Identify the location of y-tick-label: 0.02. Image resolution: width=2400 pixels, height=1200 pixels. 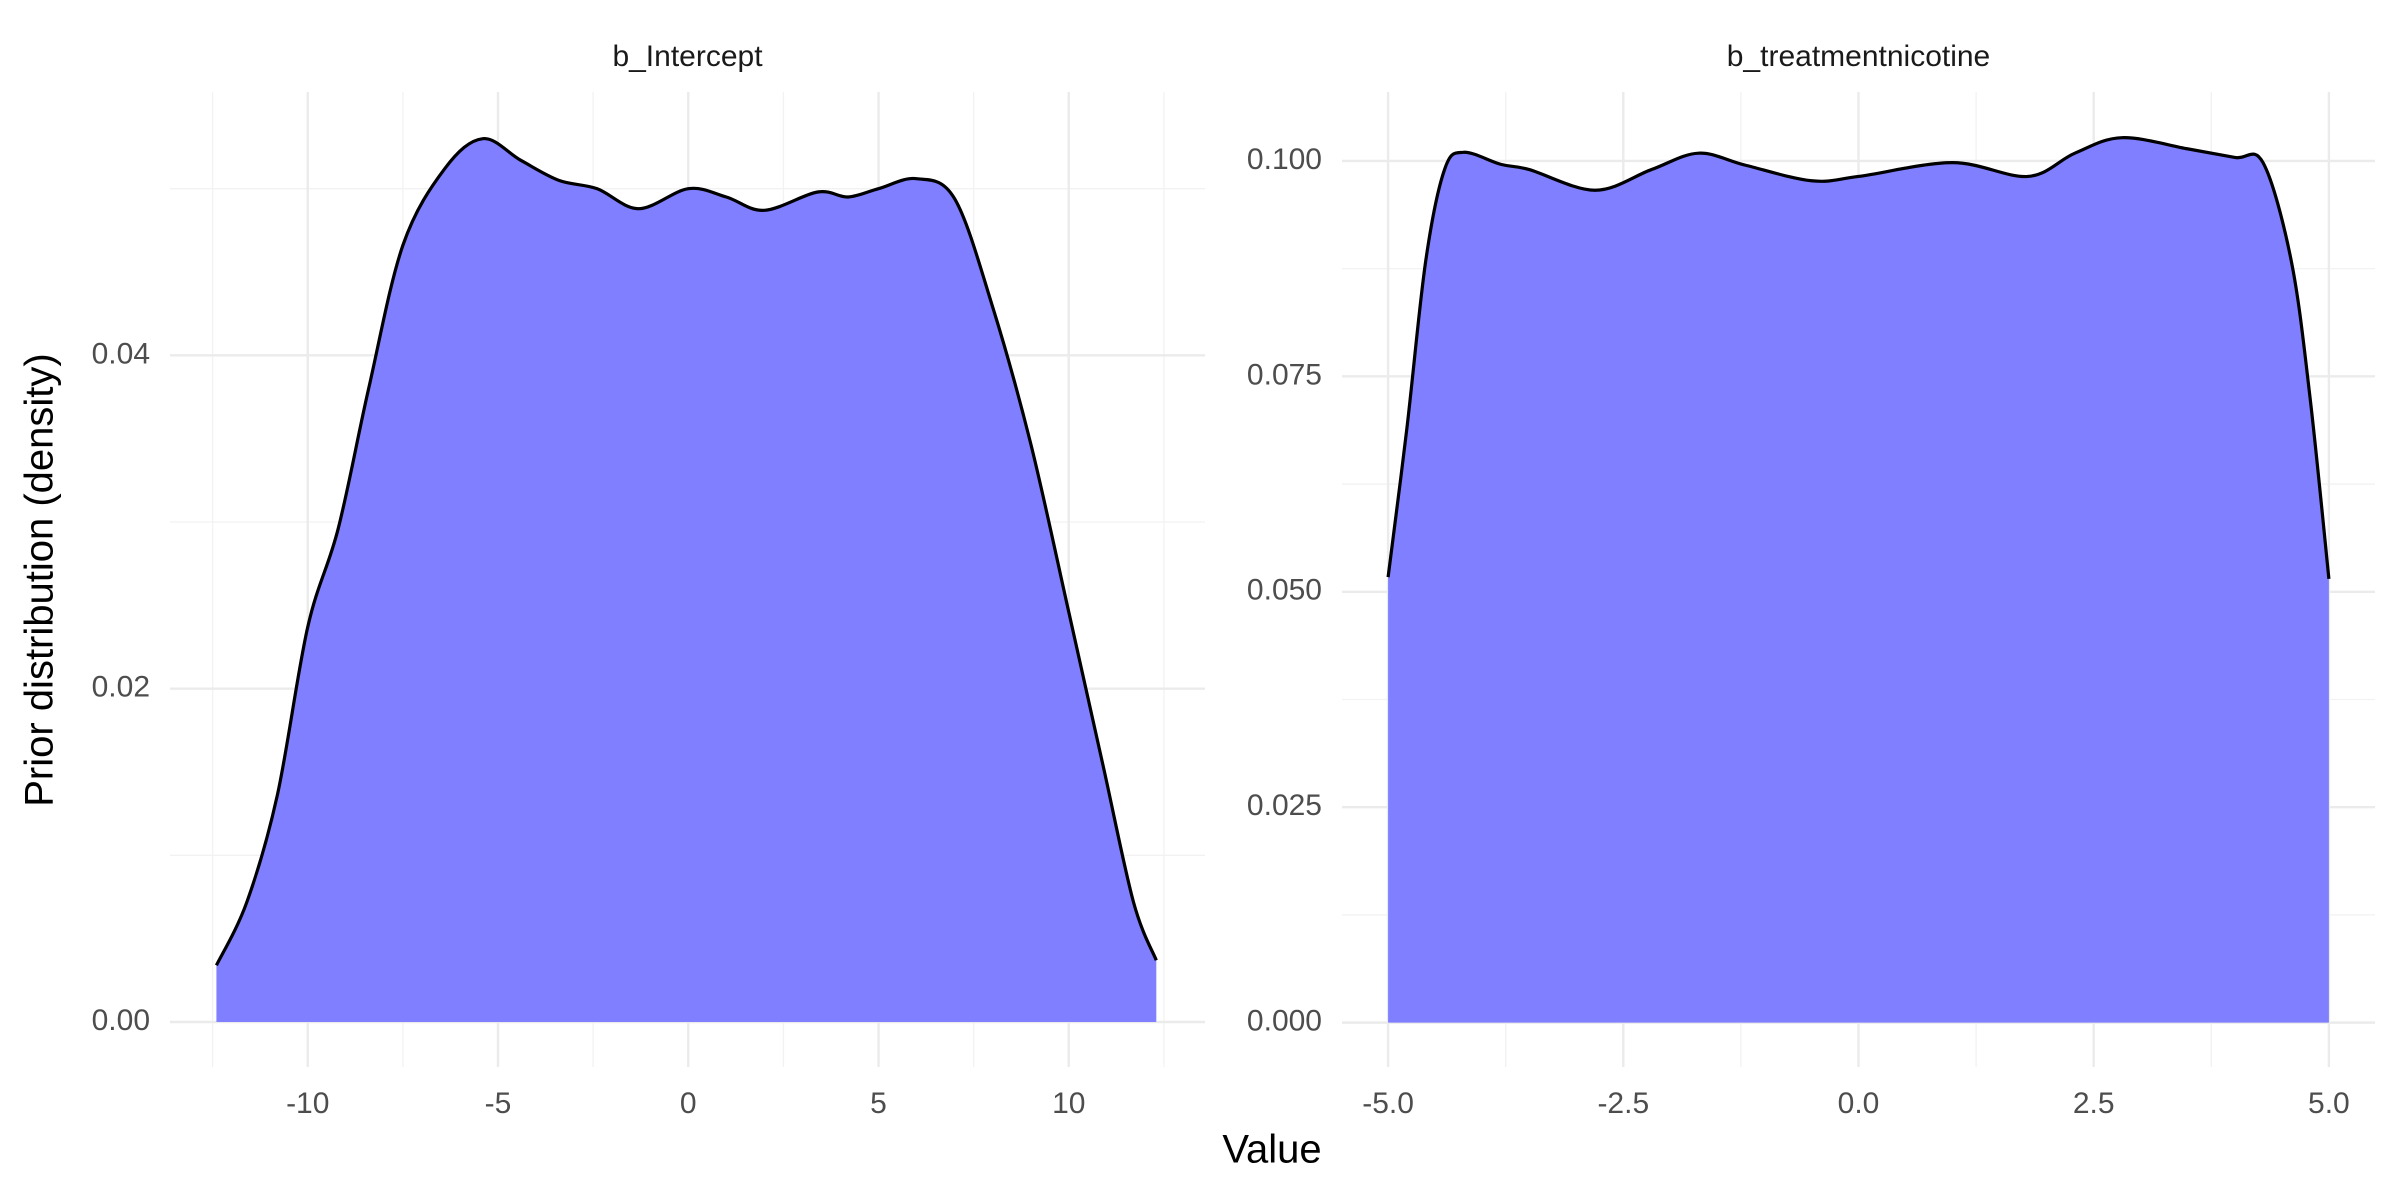
(121, 687).